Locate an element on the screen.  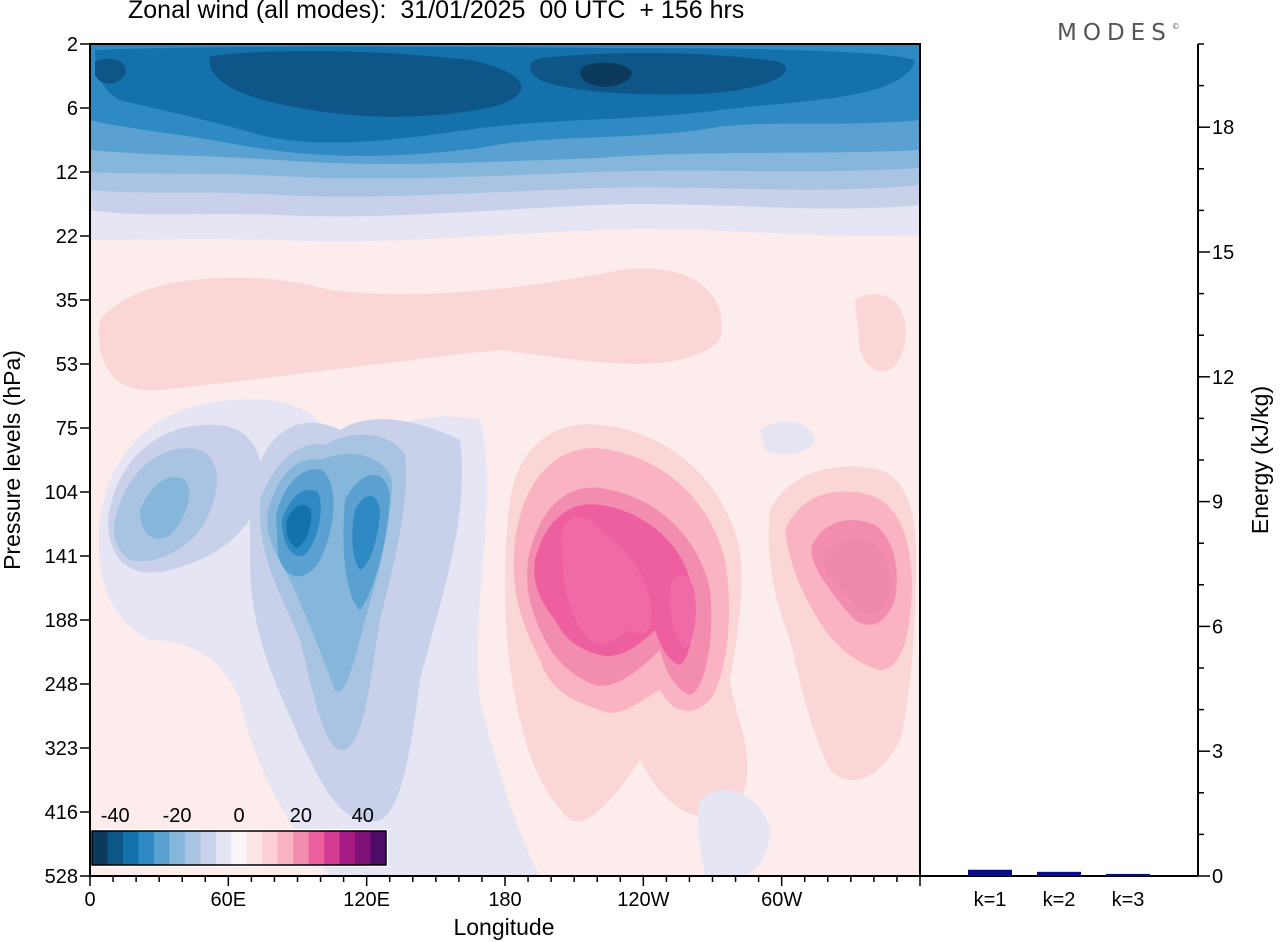
x-tick-label: 120E is located at coordinates (366, 900).